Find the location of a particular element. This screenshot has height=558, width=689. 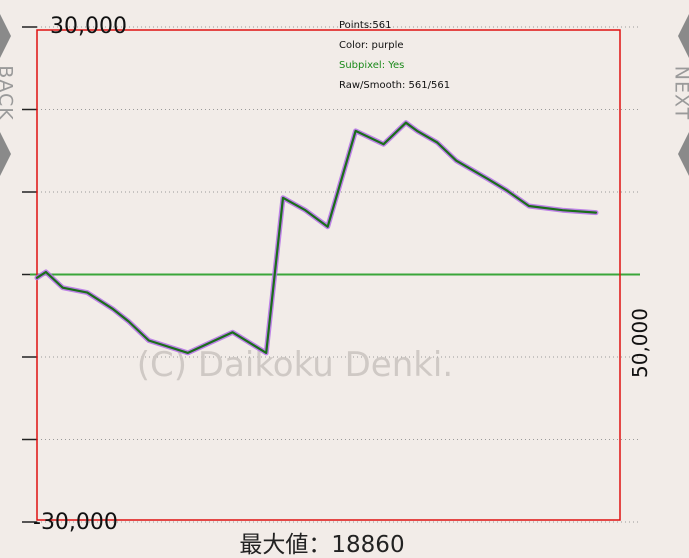

next-arrow-icon is located at coordinates (683, 36).